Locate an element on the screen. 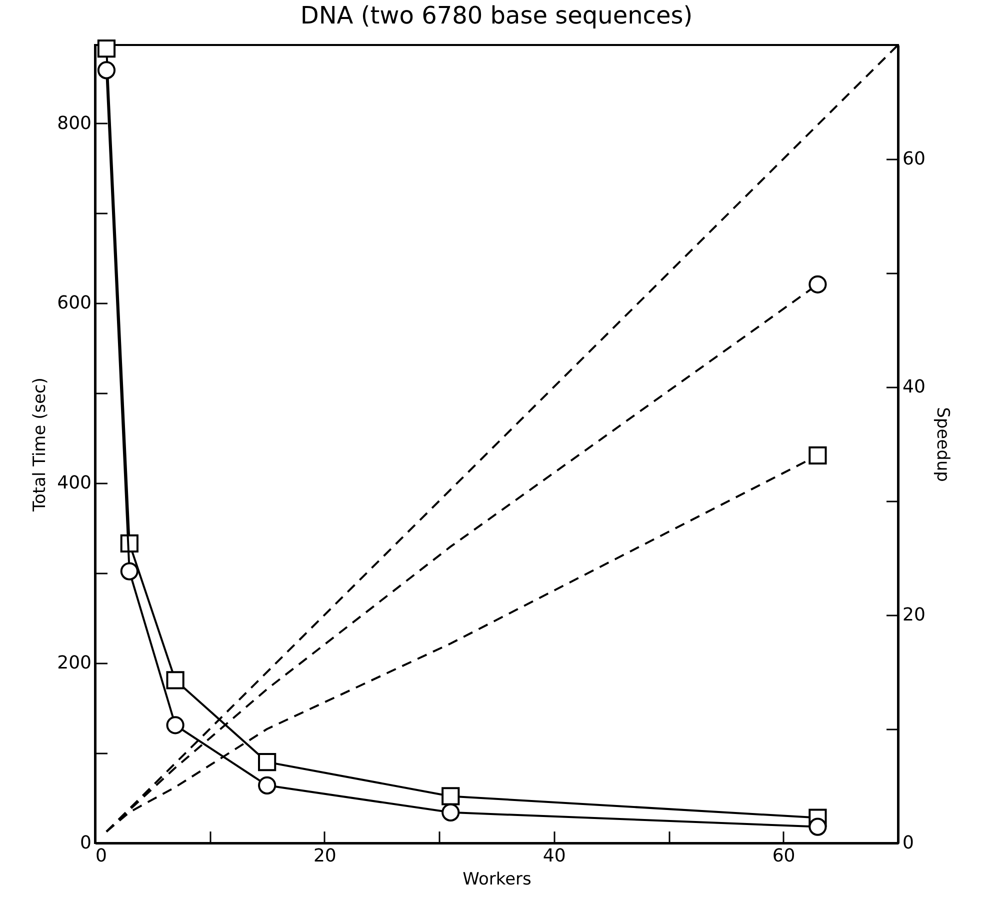 The image size is (985, 905). y-tick-label: 800 is located at coordinates (74, 123).